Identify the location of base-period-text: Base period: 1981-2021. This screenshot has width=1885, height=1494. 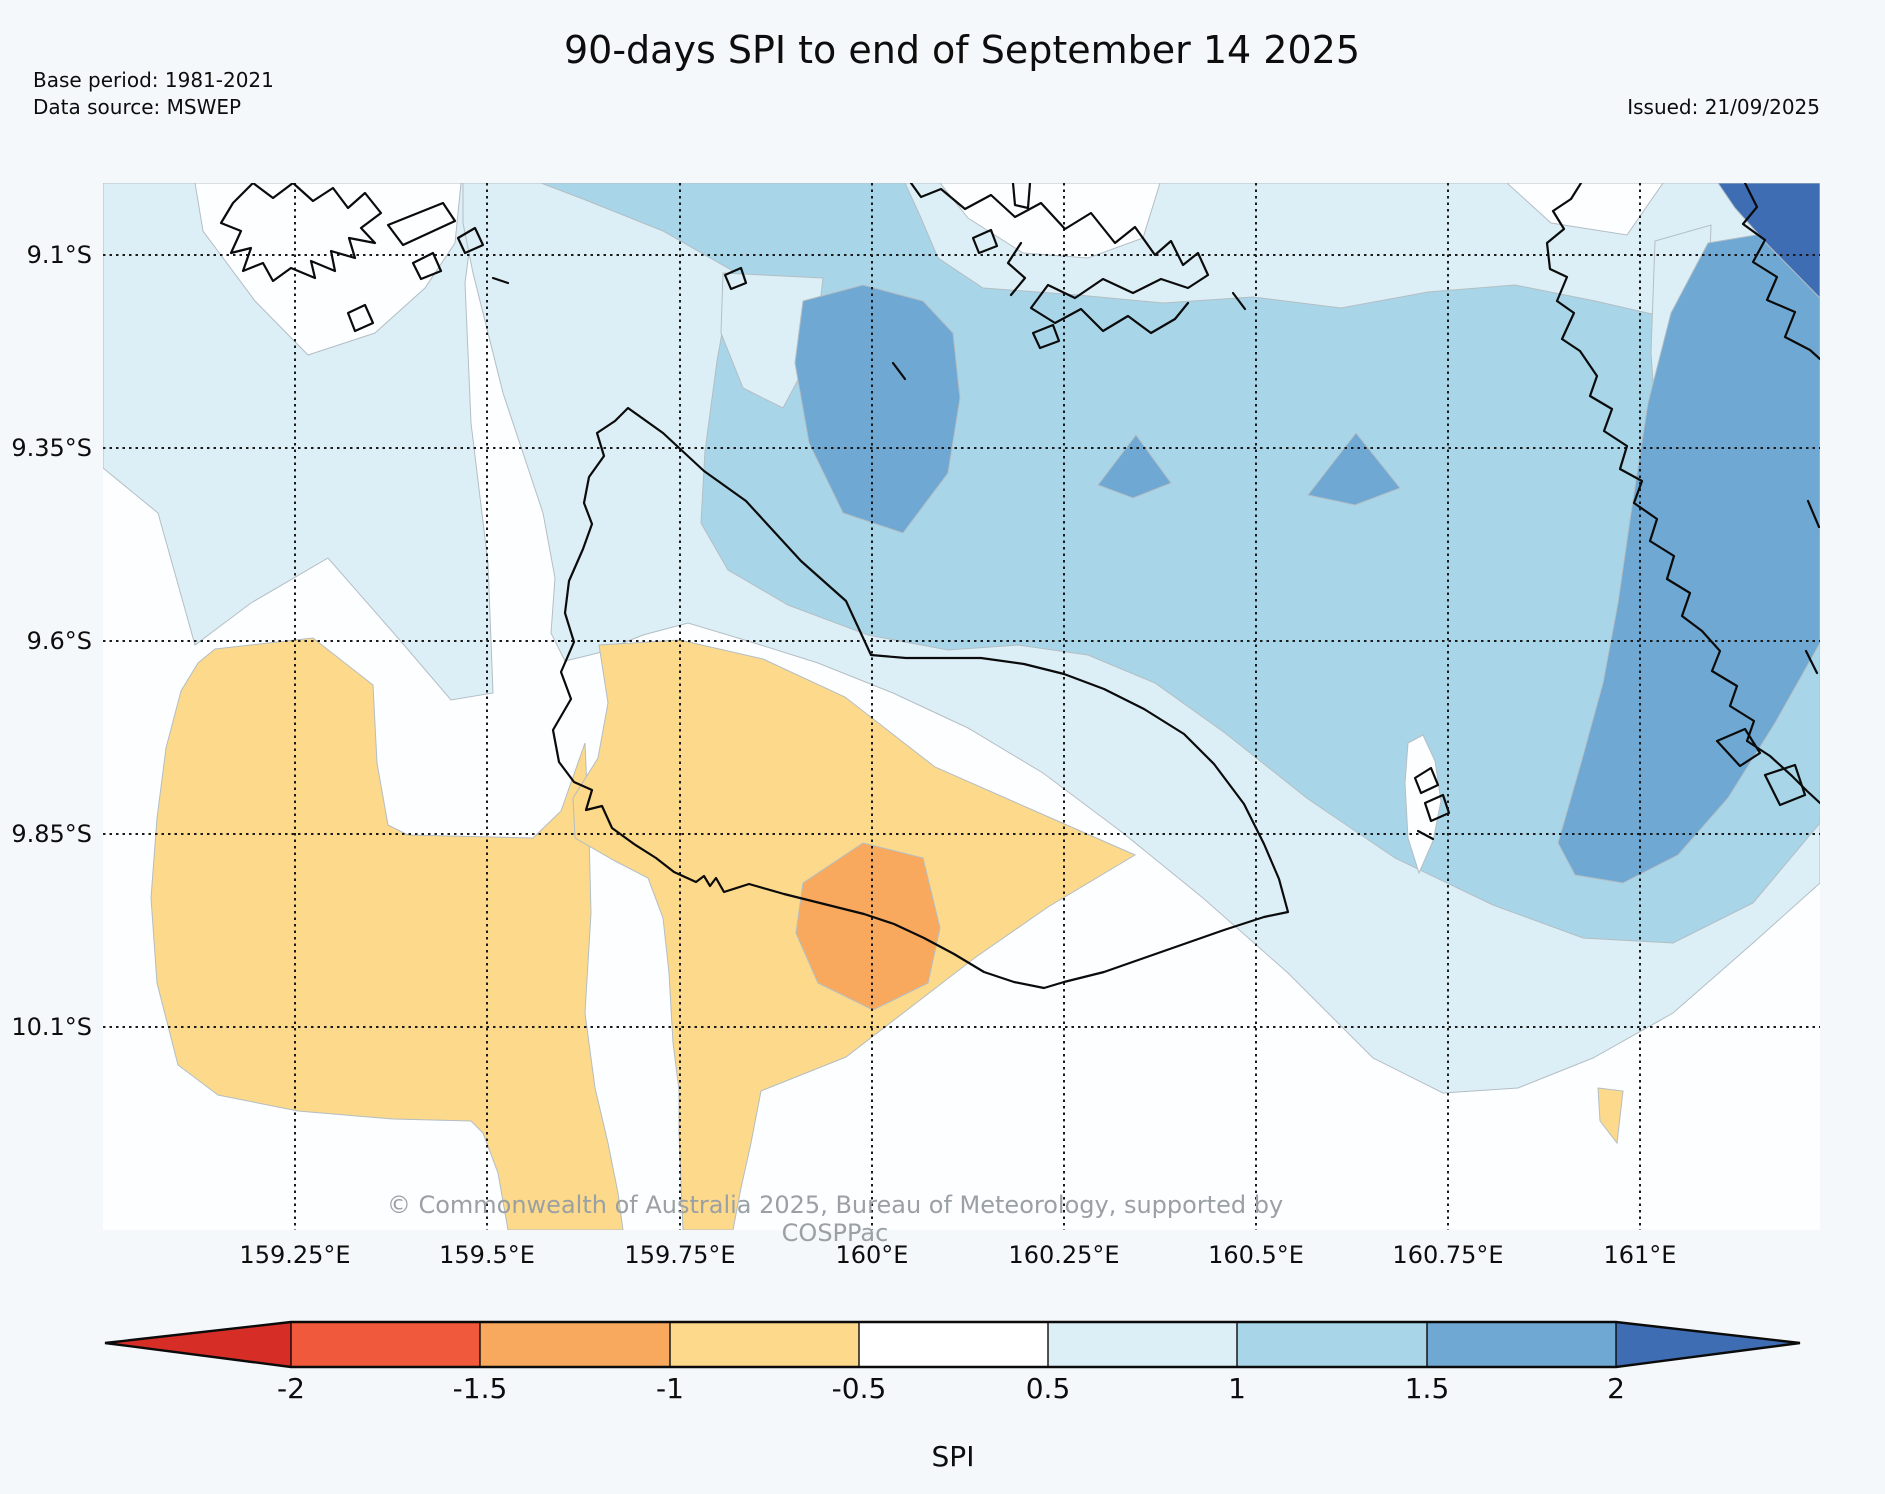
(153, 80).